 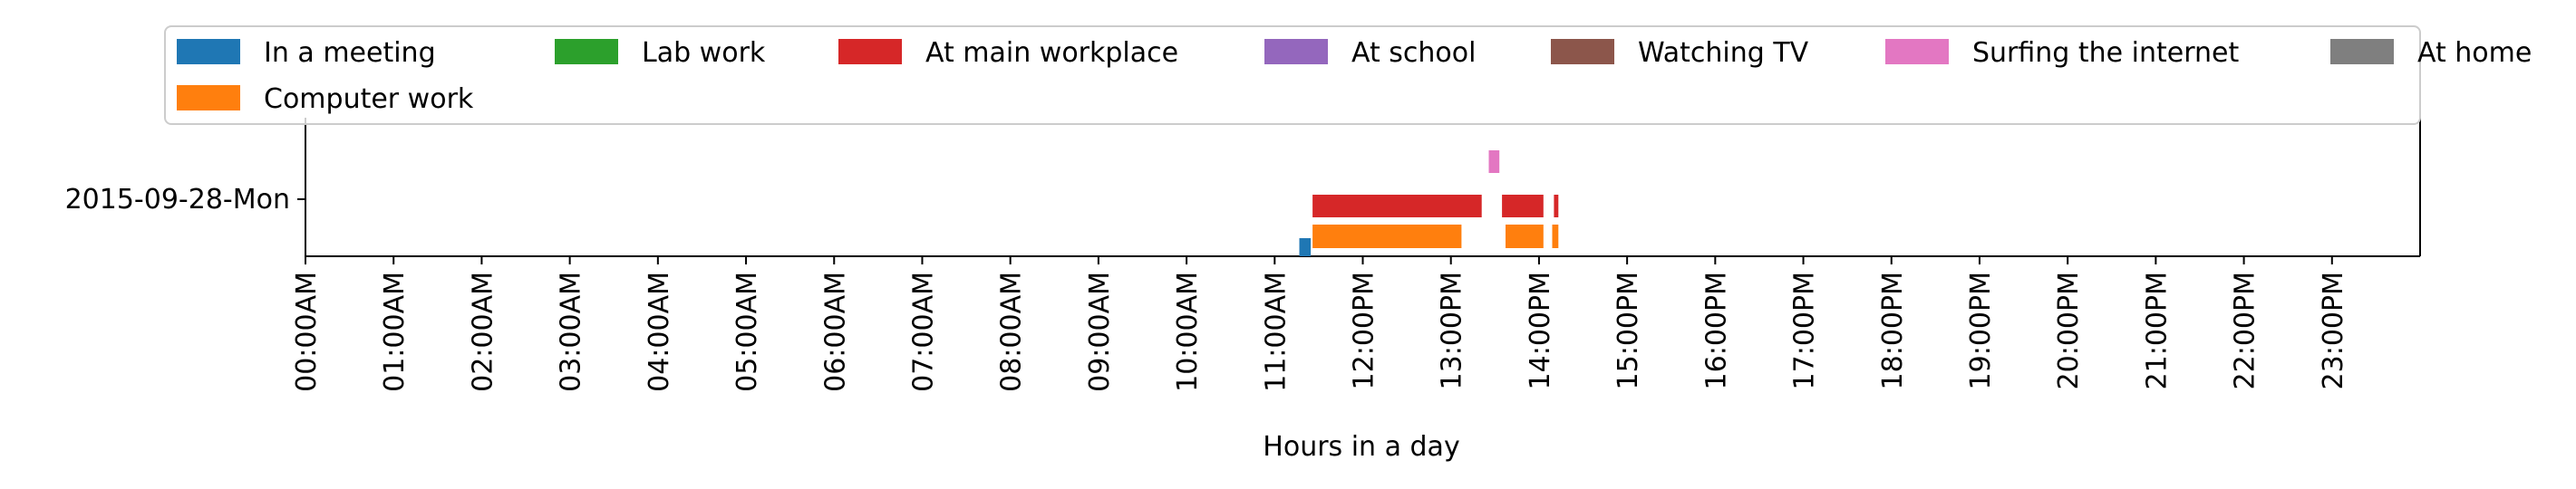 I want to click on activity-bars, so click(x=1429, y=203).